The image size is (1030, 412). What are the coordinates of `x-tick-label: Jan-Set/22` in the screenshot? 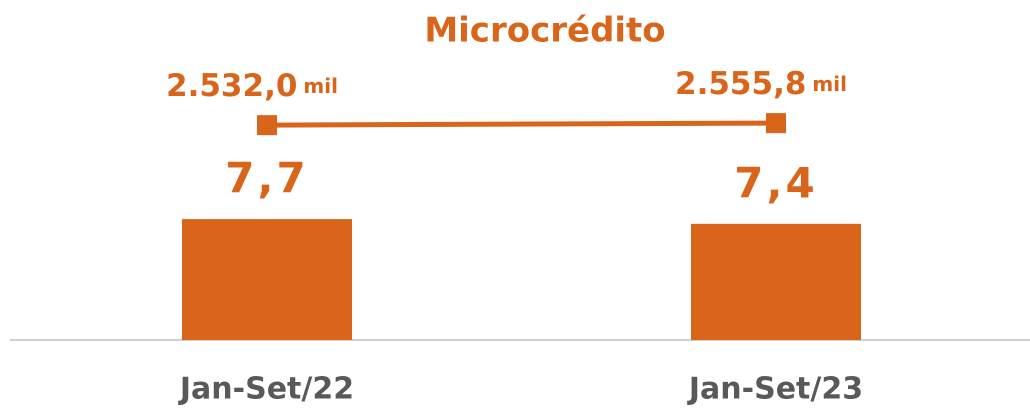 It's located at (266, 389).